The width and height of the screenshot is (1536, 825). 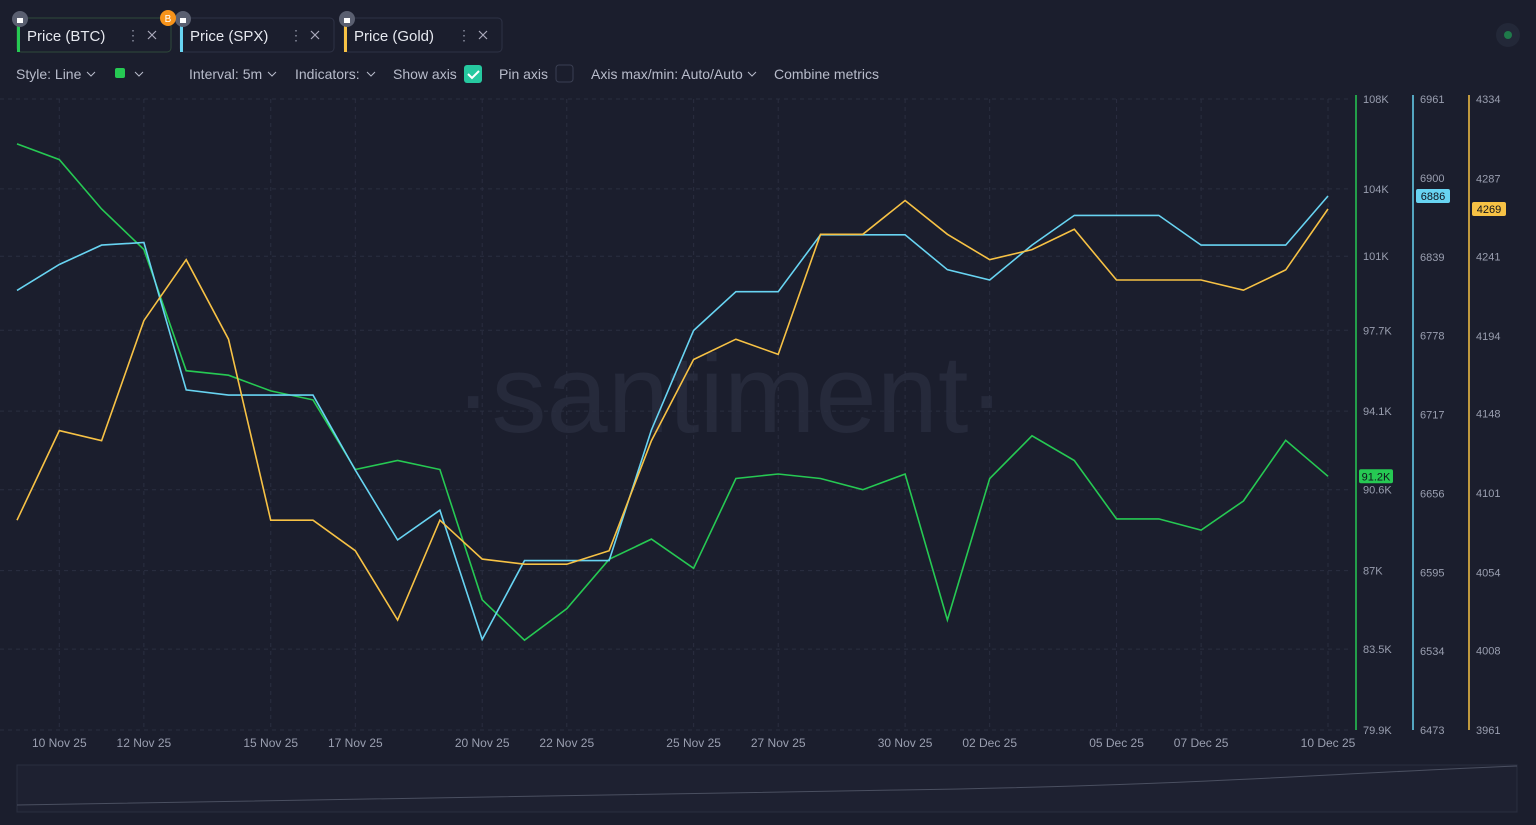 I want to click on x-tick-label: 17 Nov 25, so click(x=355, y=743).